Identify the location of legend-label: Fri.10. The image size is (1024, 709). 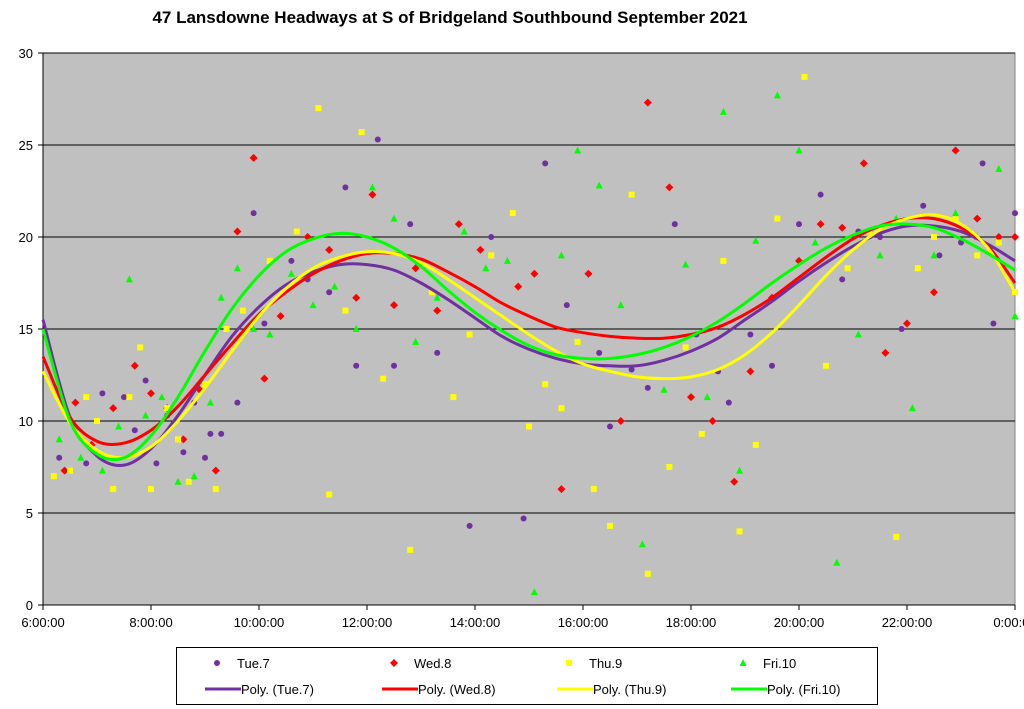
(780, 663).